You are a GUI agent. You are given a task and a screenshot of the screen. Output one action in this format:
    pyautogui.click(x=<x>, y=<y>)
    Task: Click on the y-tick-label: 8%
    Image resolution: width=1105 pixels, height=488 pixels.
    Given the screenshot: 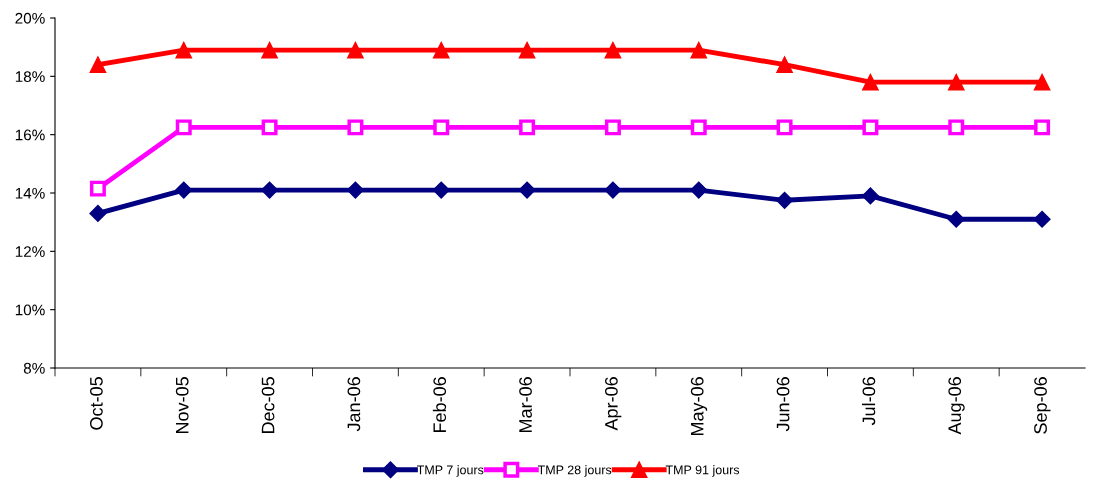 What is the action you would take?
    pyautogui.click(x=34, y=368)
    